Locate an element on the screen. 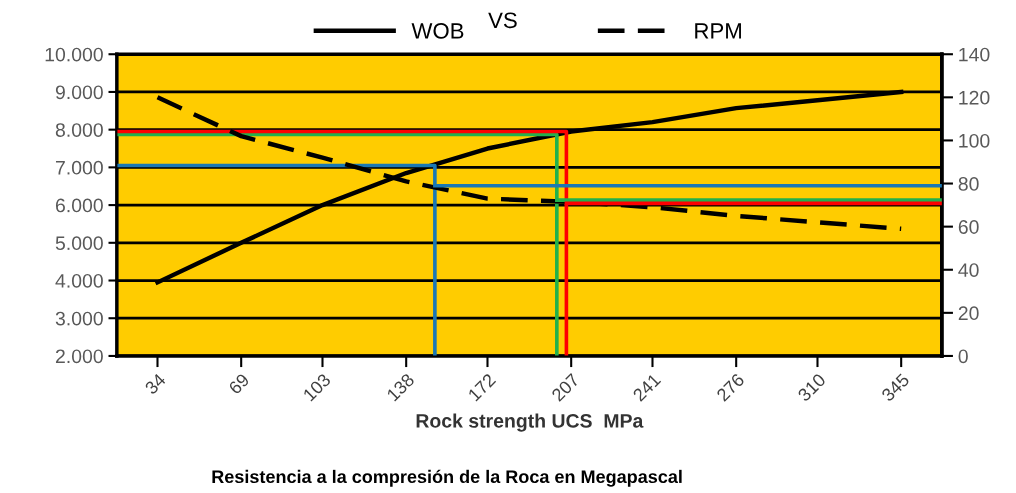  legend-label: WOB is located at coordinates (437, 30).